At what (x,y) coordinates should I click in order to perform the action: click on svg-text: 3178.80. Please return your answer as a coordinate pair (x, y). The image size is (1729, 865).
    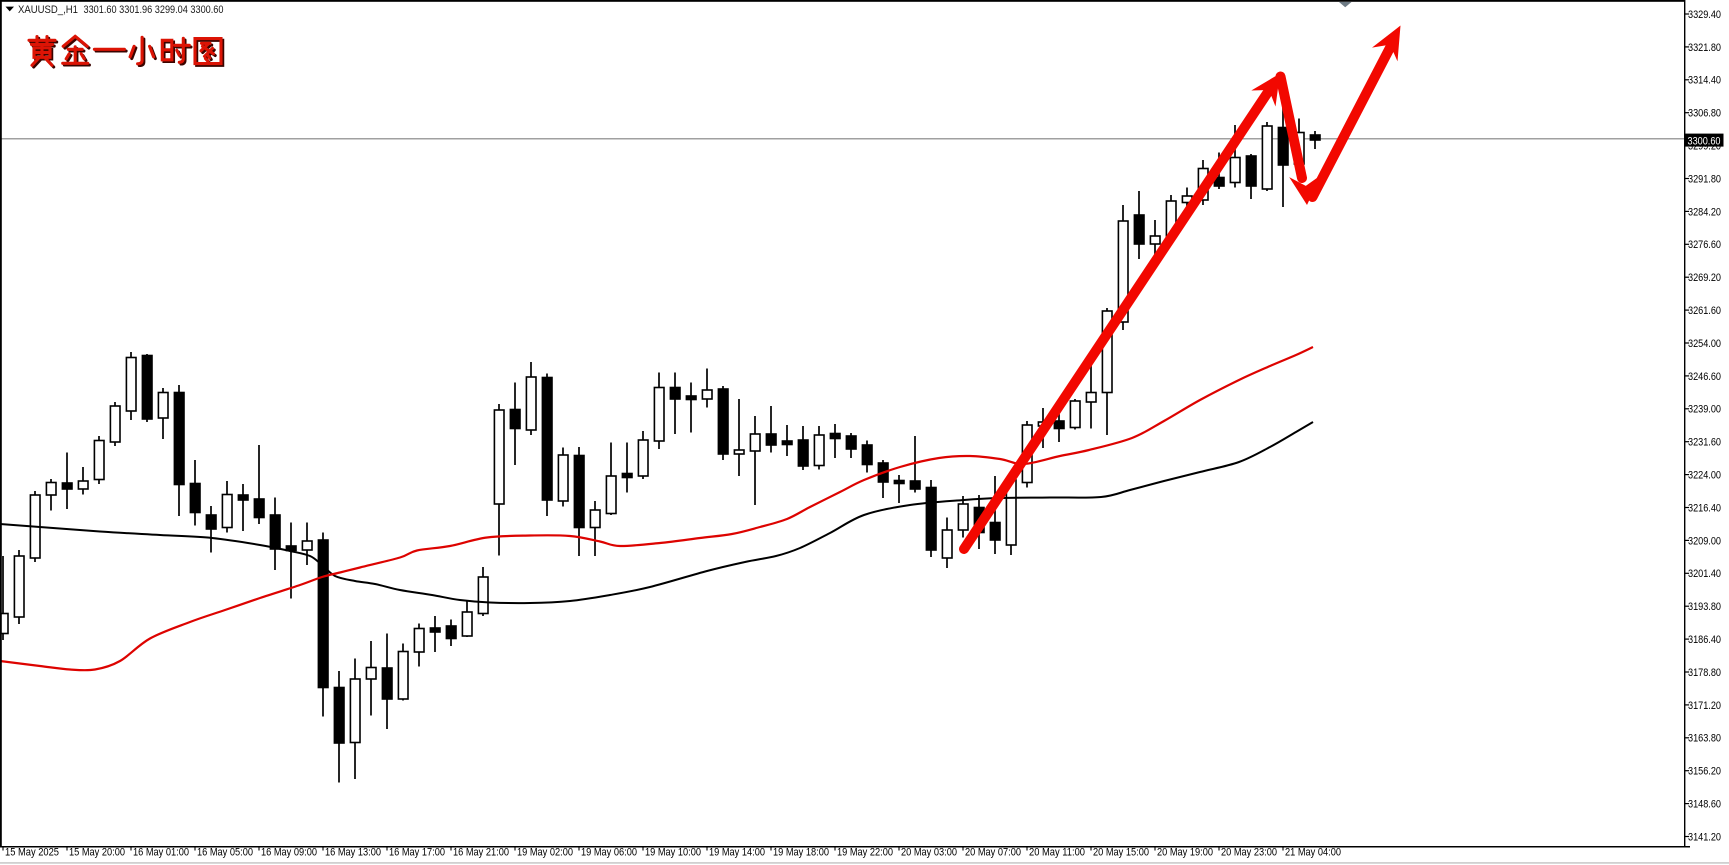
    Looking at the image, I should click on (1704, 673).